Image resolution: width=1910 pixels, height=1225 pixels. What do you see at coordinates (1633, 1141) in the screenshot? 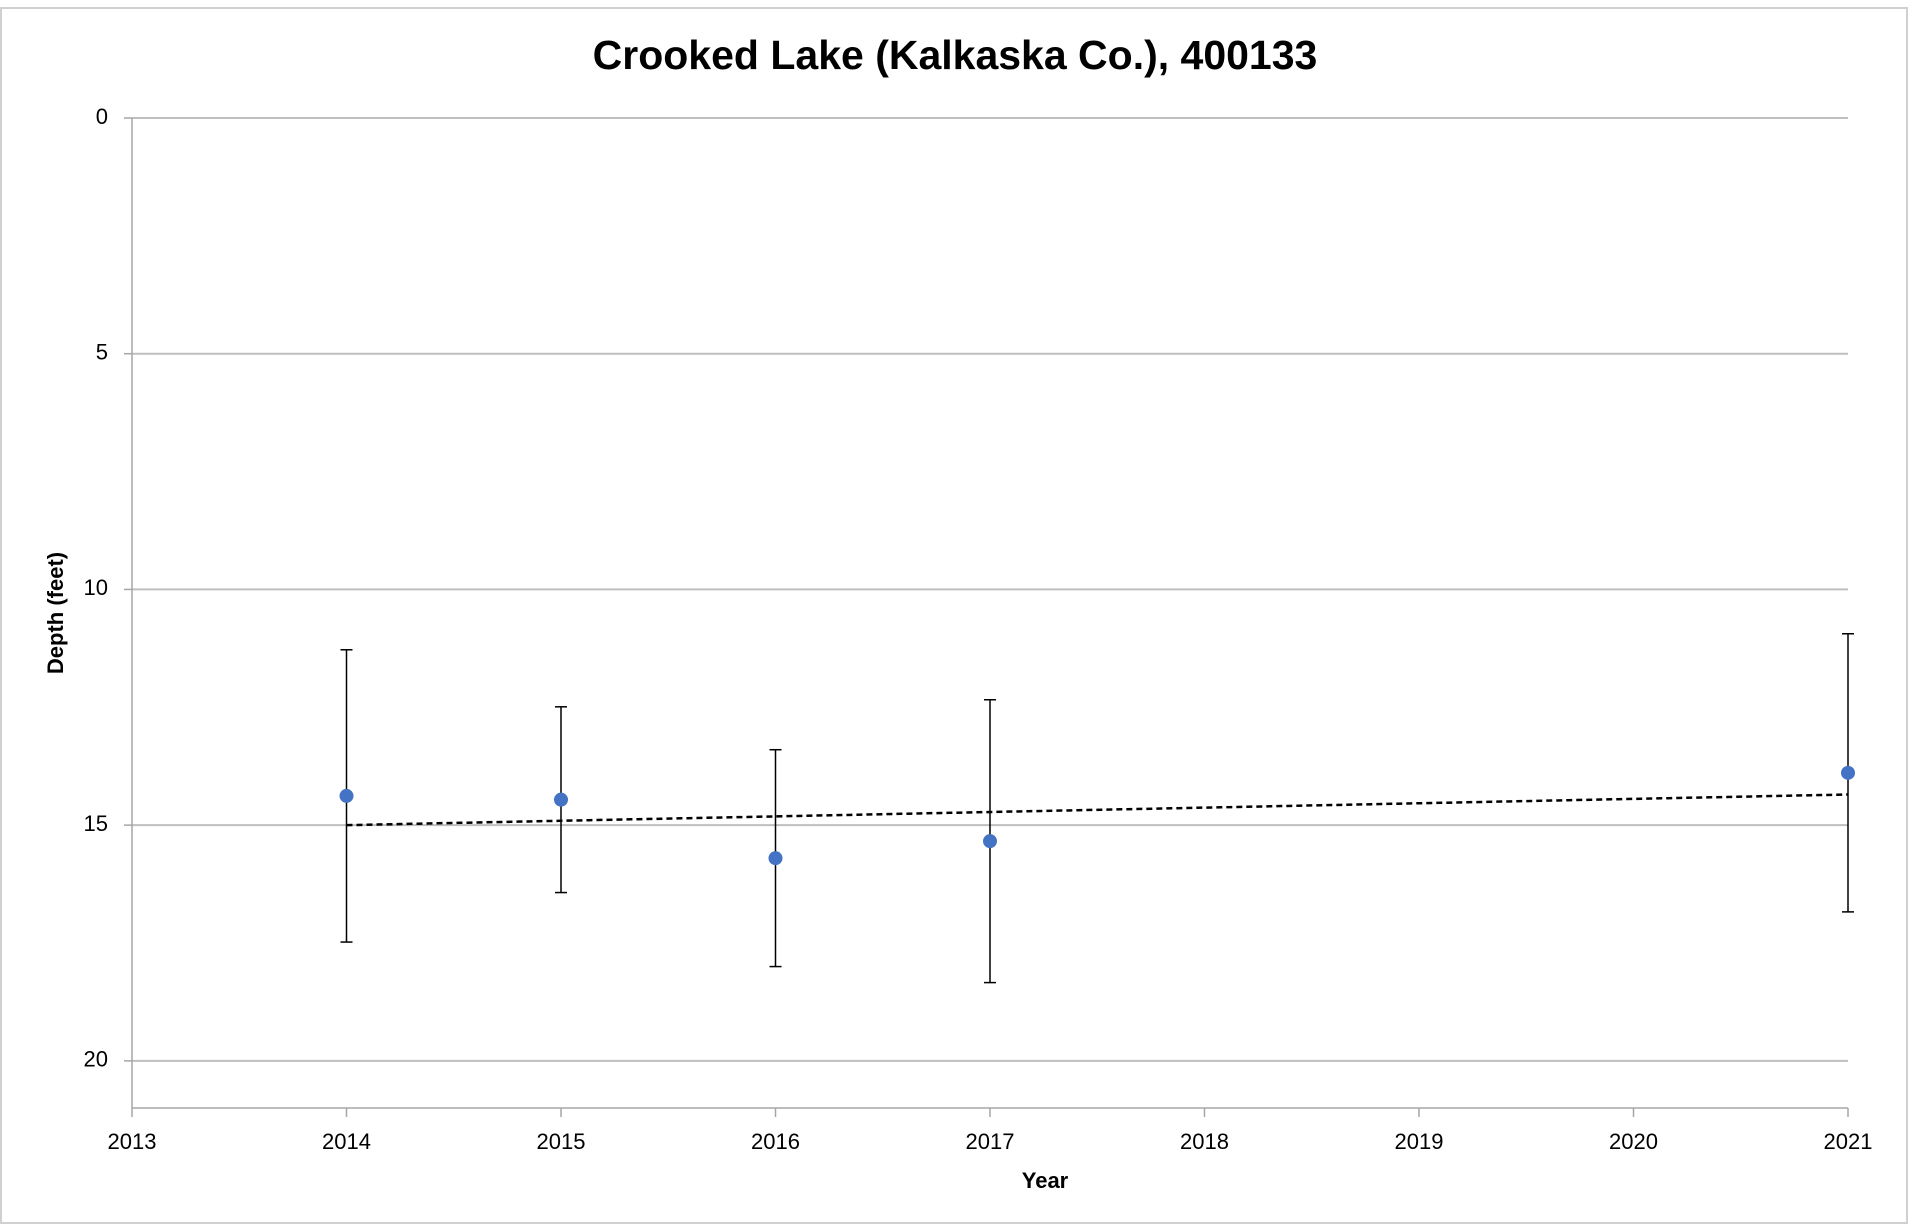
I see `x-tick-label: 2020` at bounding box center [1633, 1141].